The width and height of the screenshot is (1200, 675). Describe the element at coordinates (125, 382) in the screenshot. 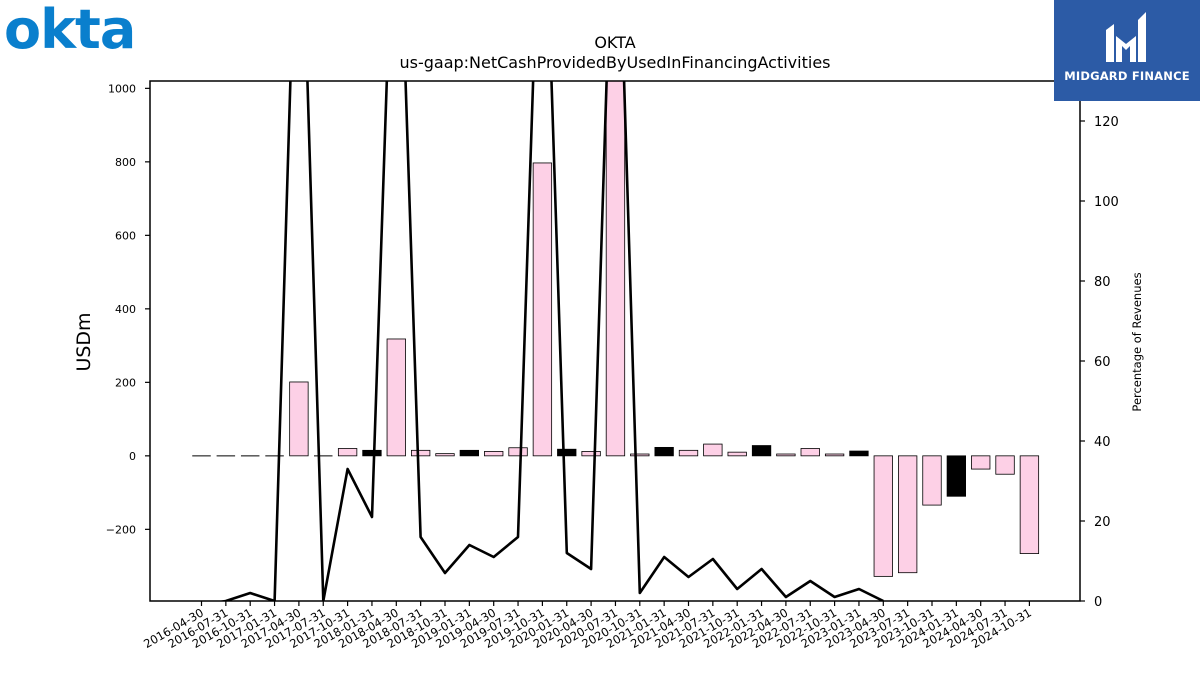

I see `y-tick-label: 200` at that location.